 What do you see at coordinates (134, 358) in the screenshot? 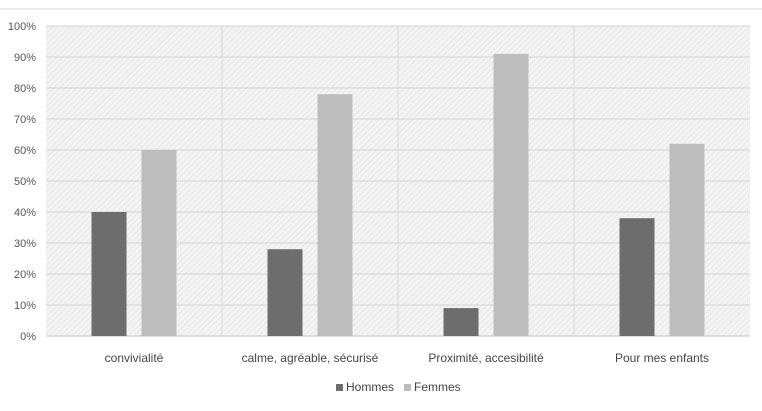
I see `x-category-label: convivialité` at bounding box center [134, 358].